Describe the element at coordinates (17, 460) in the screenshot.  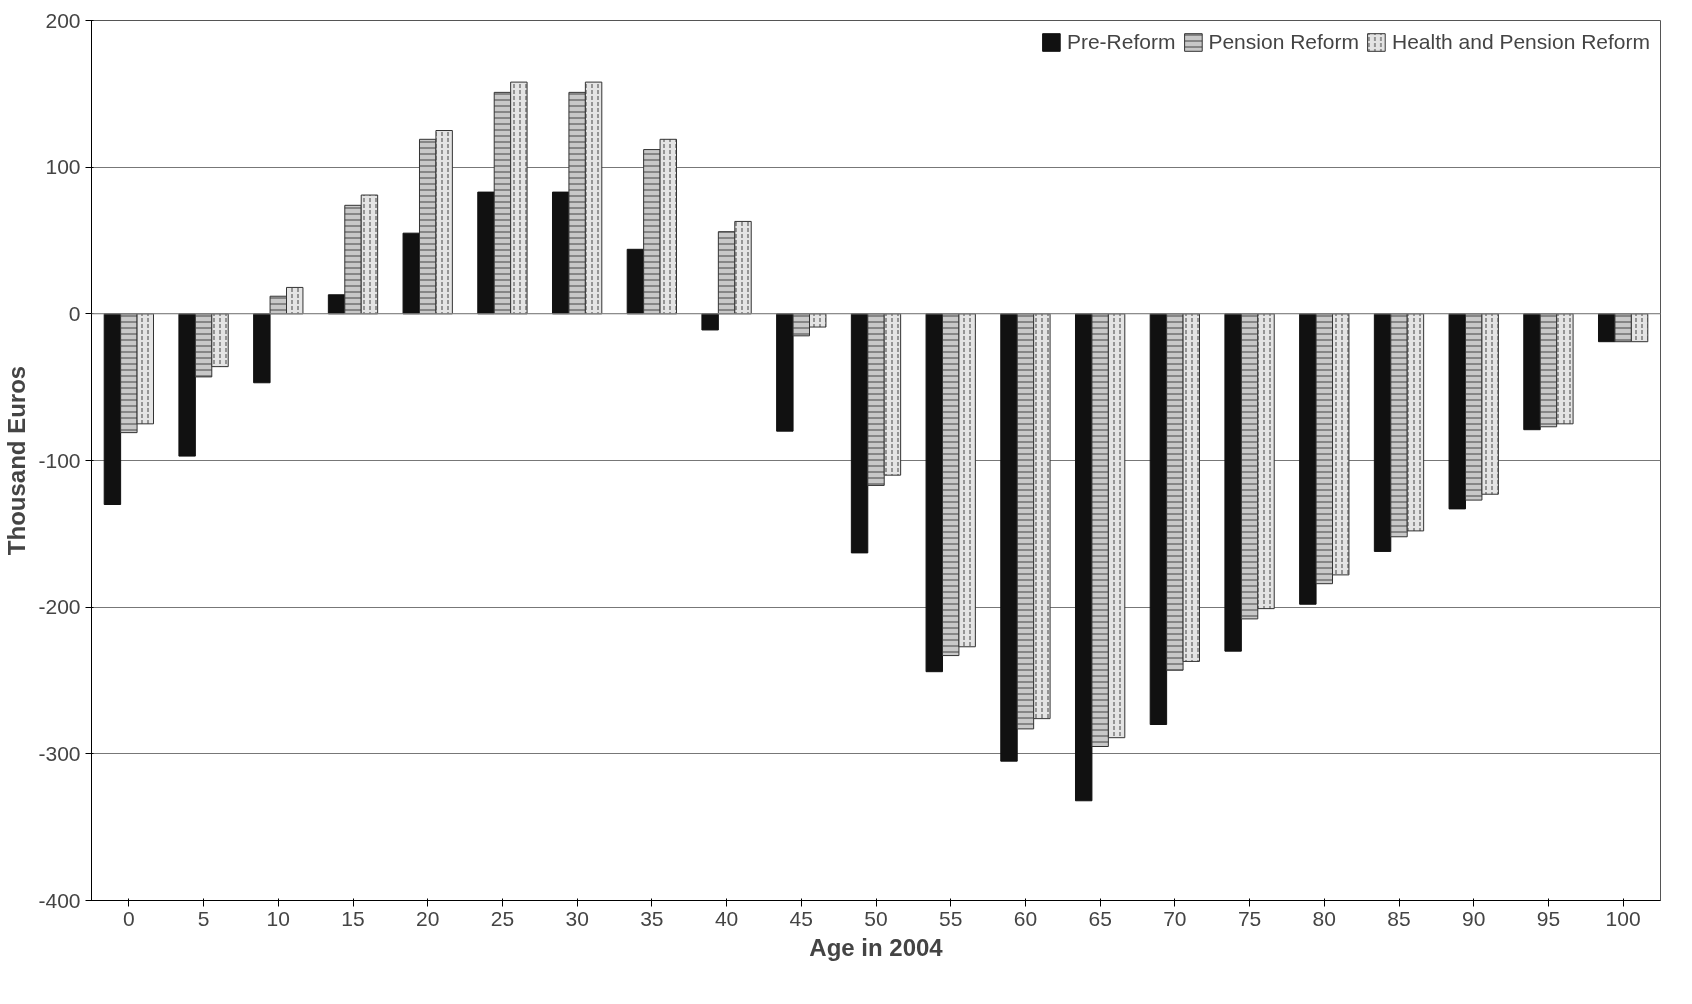
I see `y-axis-title: Thousand Euros` at that location.